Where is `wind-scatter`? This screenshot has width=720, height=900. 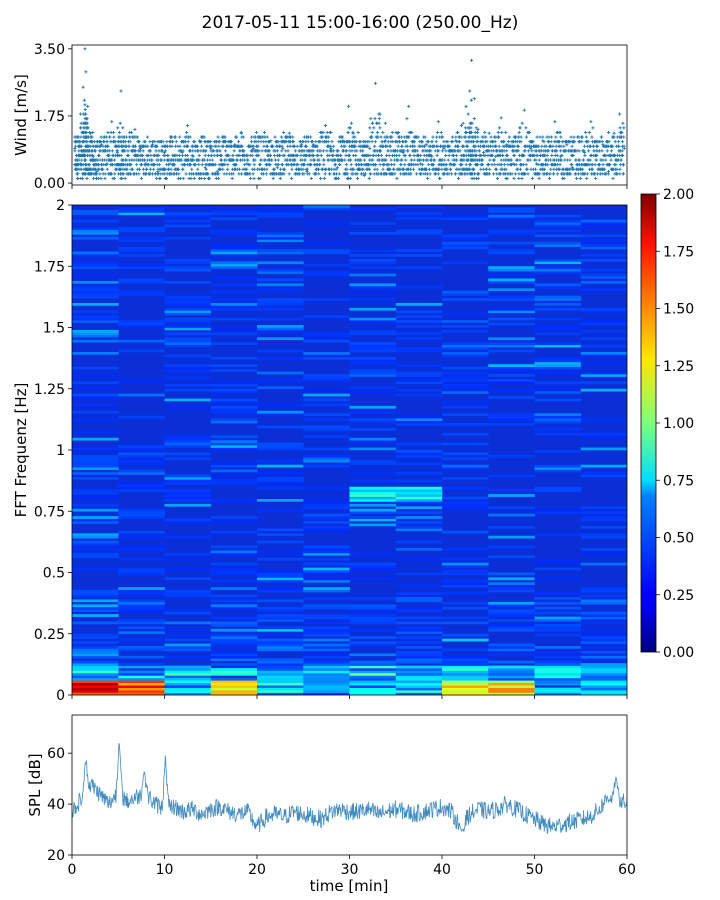 wind-scatter is located at coordinates (349, 114).